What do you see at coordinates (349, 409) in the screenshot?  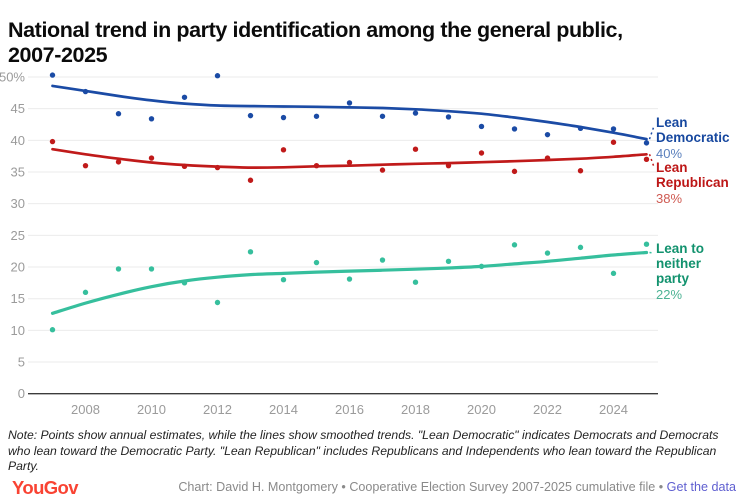 I see `x-tick-label: 2016` at bounding box center [349, 409].